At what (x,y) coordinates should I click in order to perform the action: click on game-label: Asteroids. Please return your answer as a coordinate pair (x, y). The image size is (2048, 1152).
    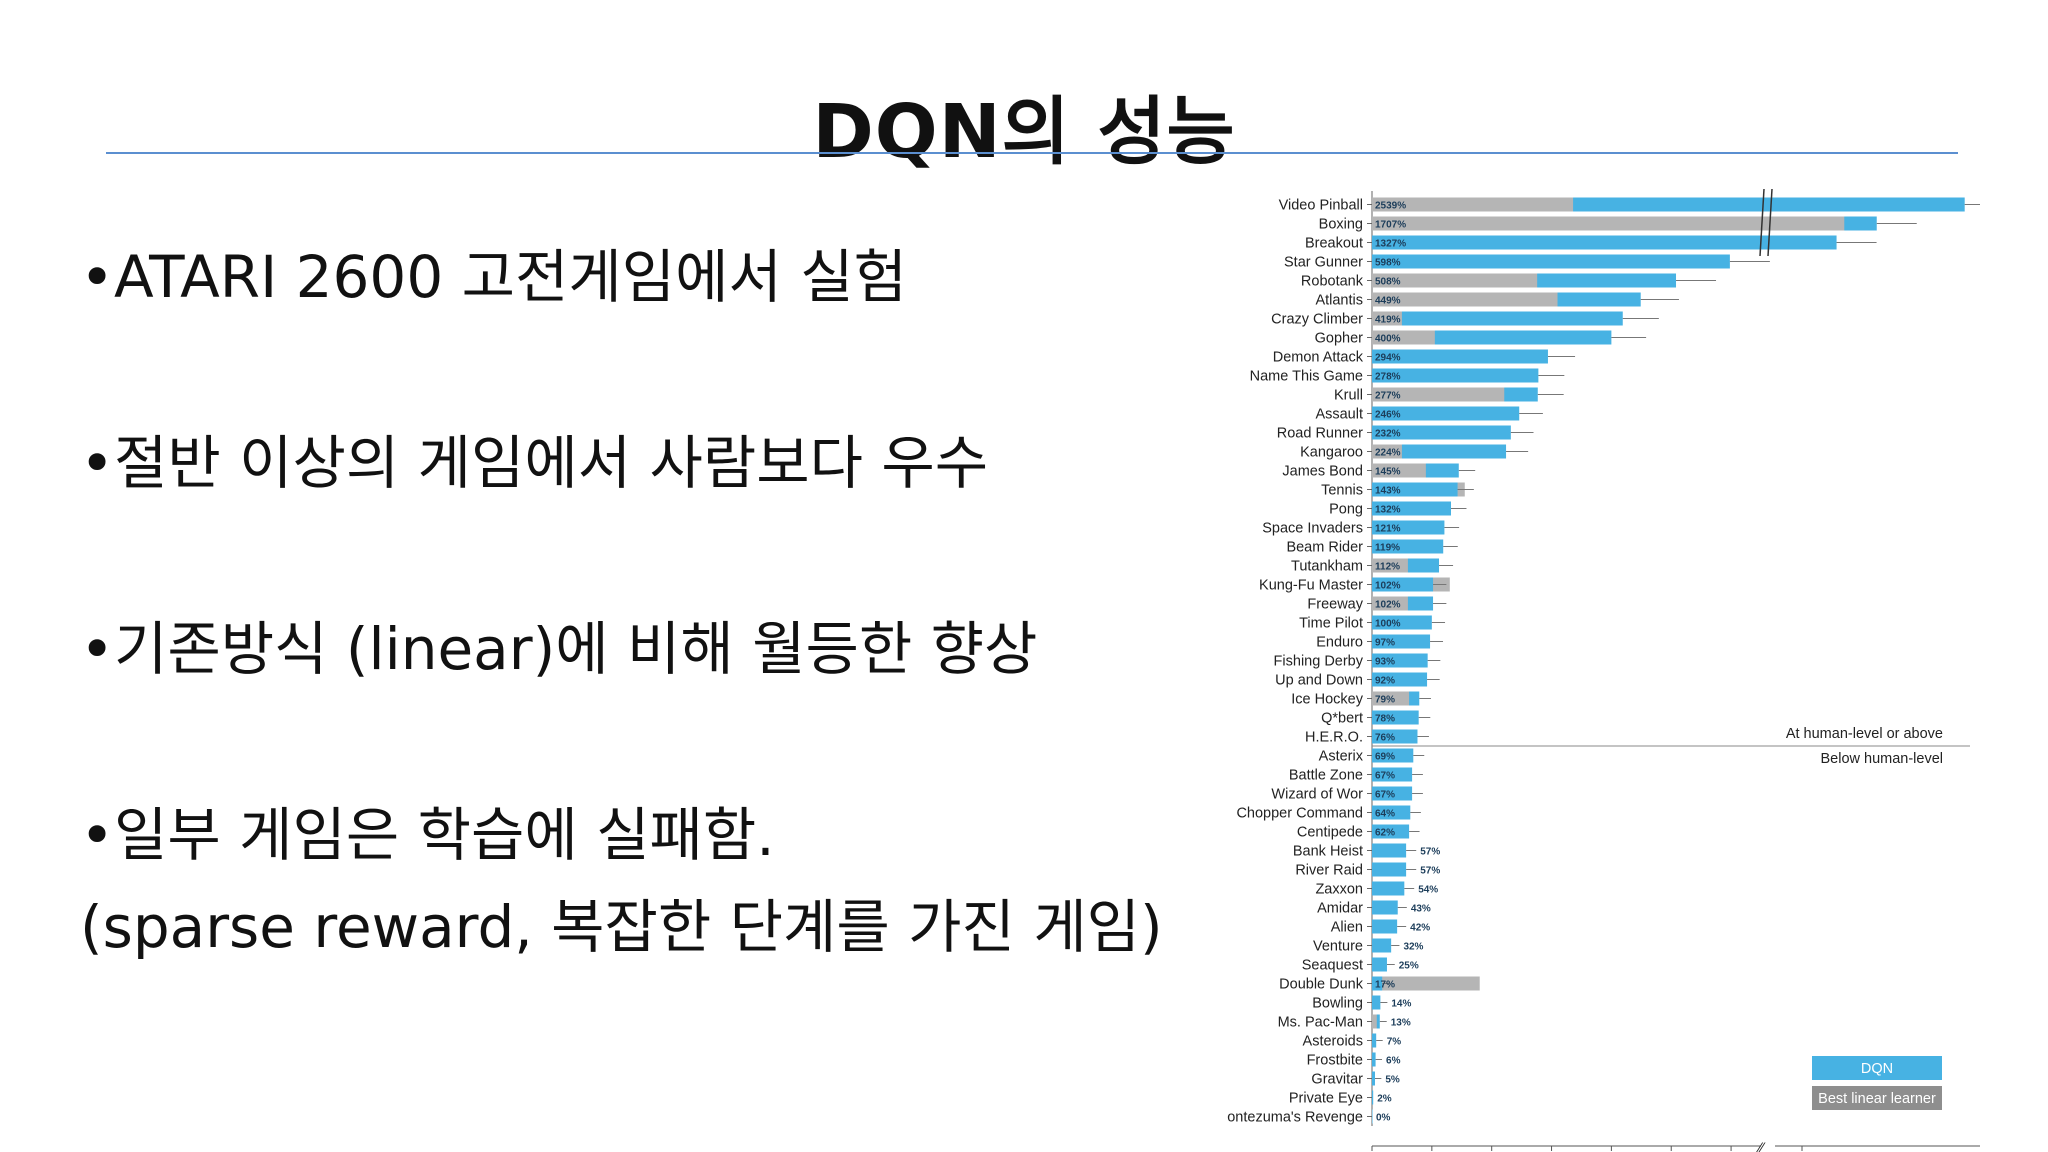
    Looking at the image, I should click on (1333, 1042).